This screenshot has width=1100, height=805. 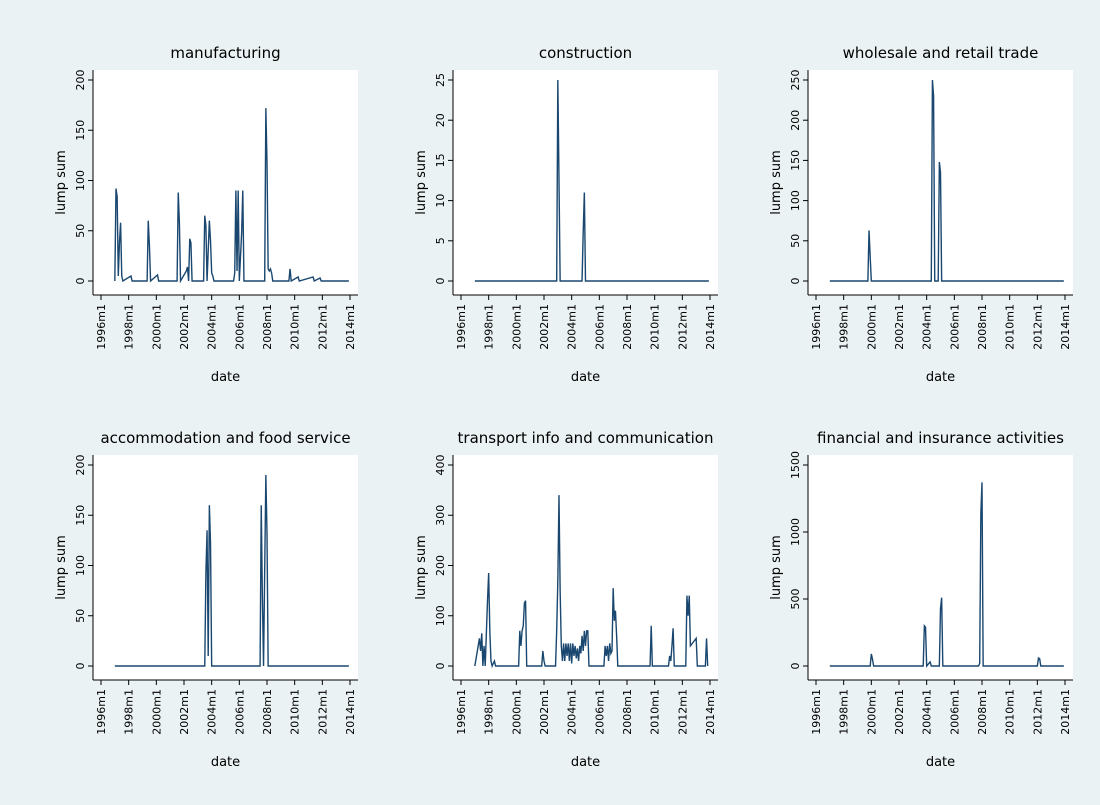 What do you see at coordinates (440, 120) in the screenshot?
I see `y-tick-label: 20` at bounding box center [440, 120].